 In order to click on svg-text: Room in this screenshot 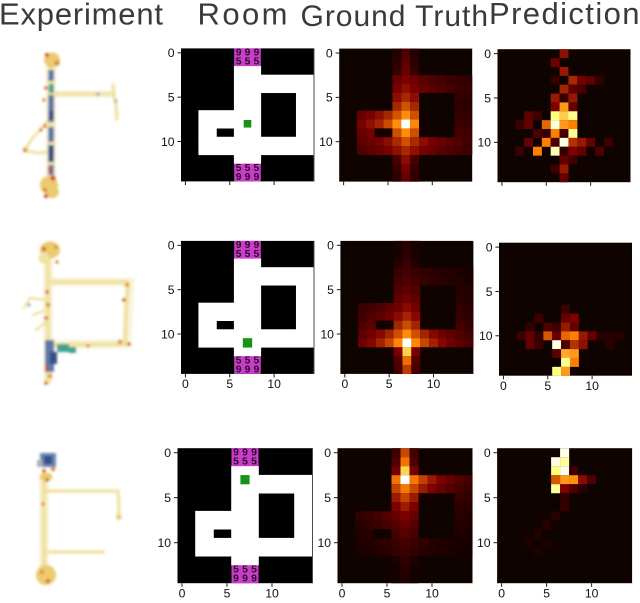, I will do `click(243, 15)`.